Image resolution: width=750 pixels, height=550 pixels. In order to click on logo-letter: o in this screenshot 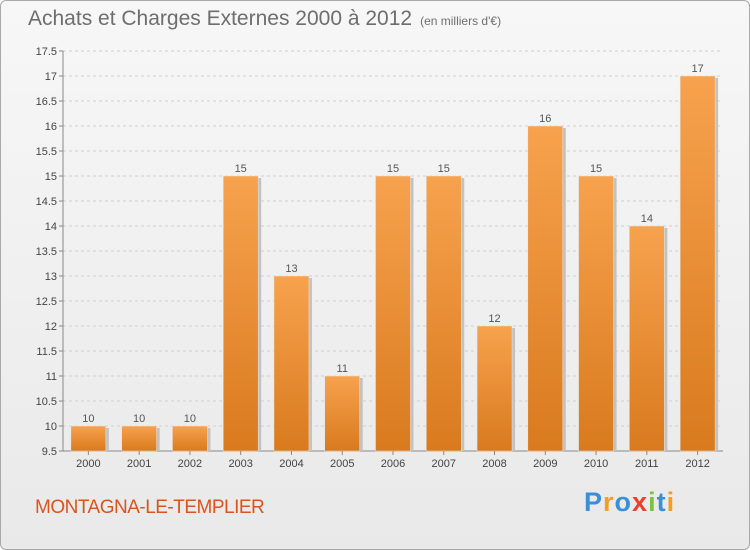, I will do `click(623, 502)`.